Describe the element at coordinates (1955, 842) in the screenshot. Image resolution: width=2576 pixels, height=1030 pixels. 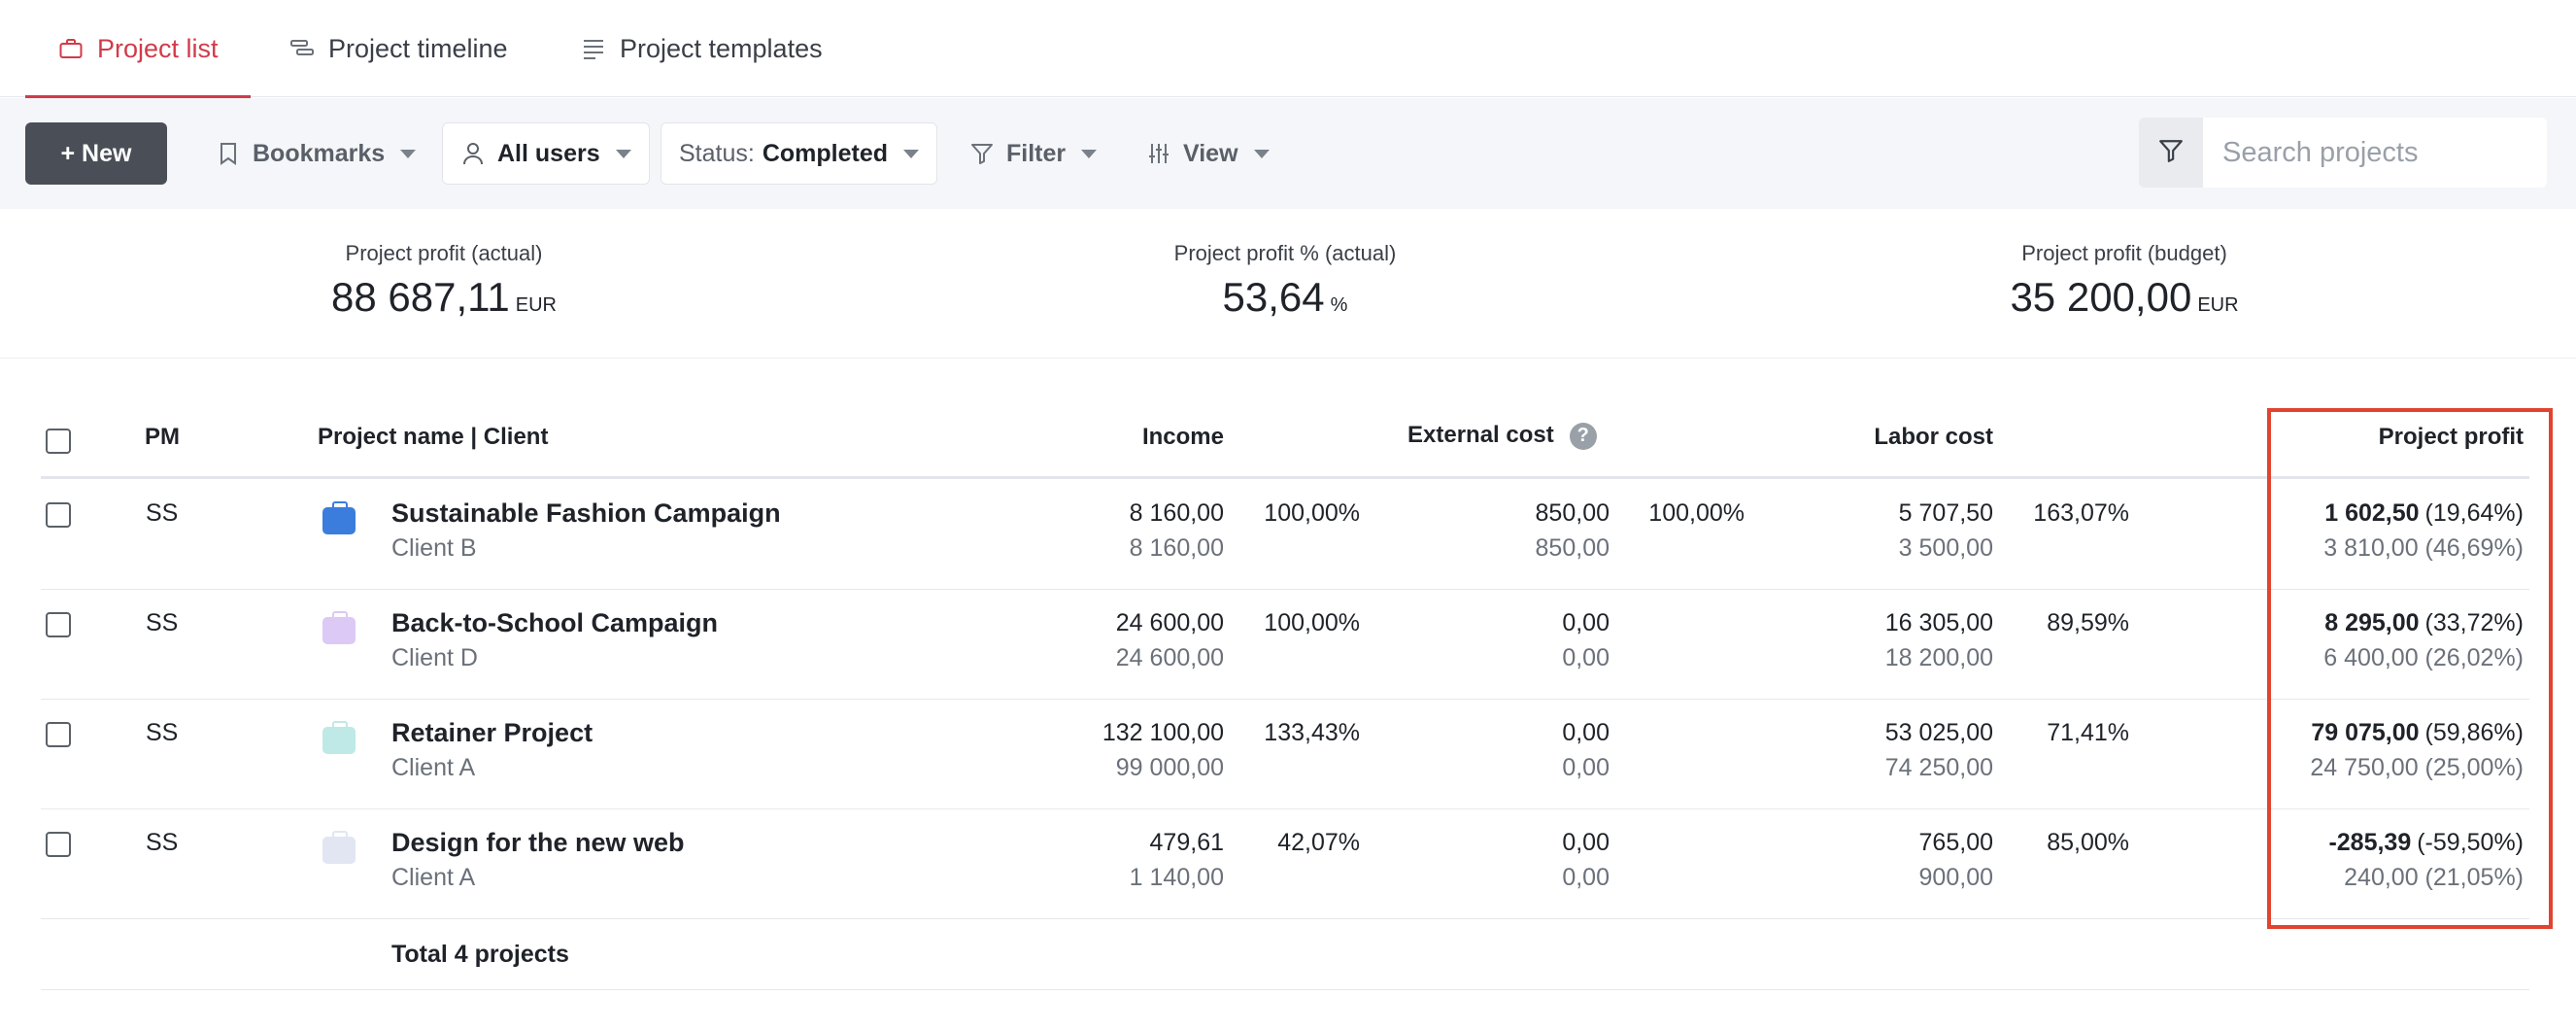
I see `labor-cost-actual: 765,00` at that location.